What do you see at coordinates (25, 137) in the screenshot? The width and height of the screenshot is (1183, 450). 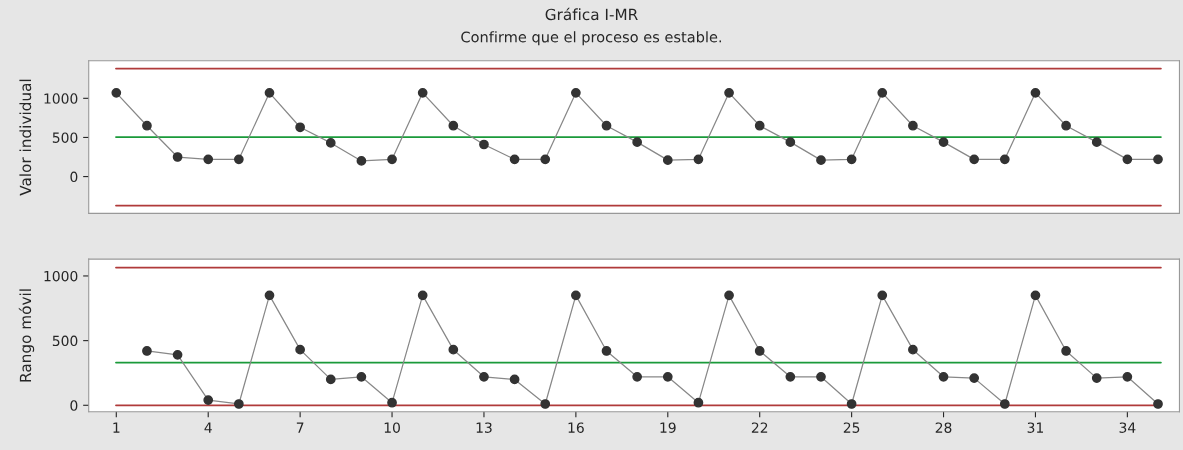 I see `y-axis-title: Valor individual` at bounding box center [25, 137].